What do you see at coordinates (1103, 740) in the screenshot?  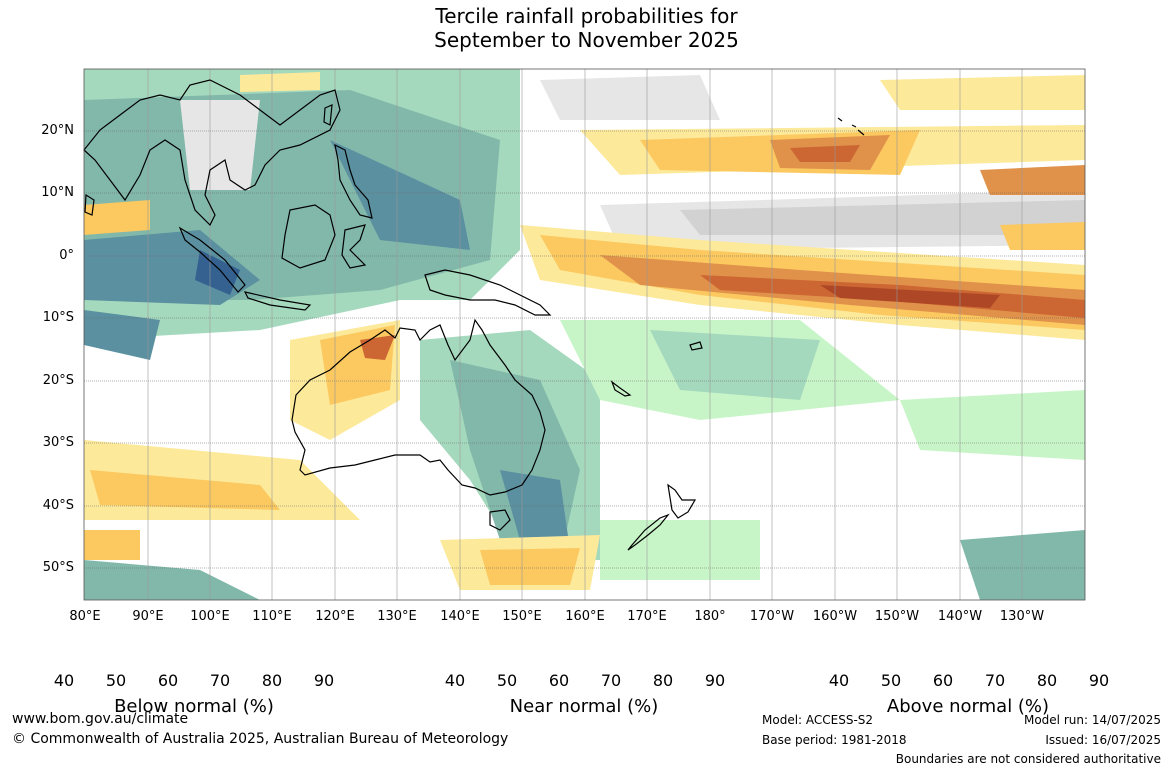 I see `issued-date: Issued: 16/07/2025` at bounding box center [1103, 740].